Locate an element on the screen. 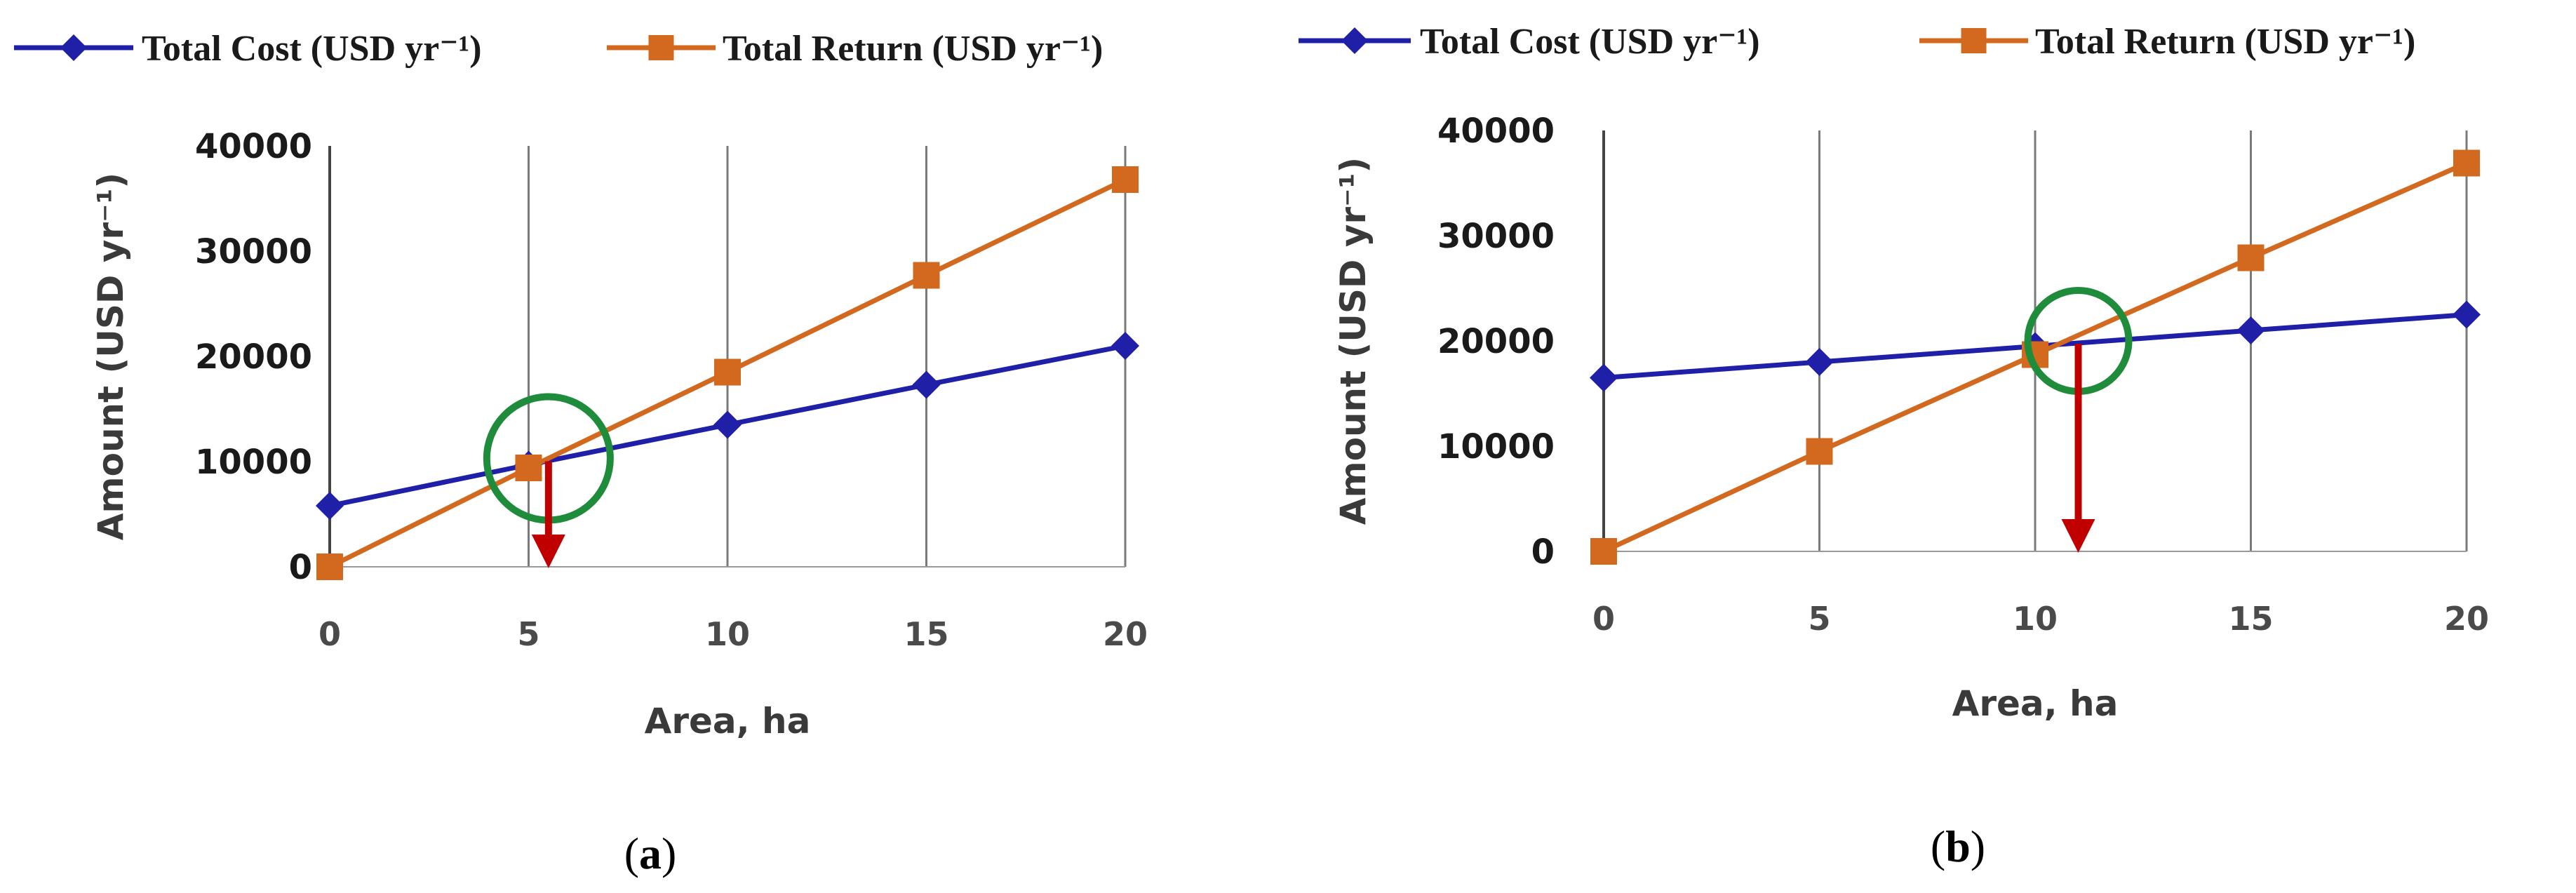 The width and height of the screenshot is (2576, 893). panel-label: (a) is located at coordinates (650, 853).